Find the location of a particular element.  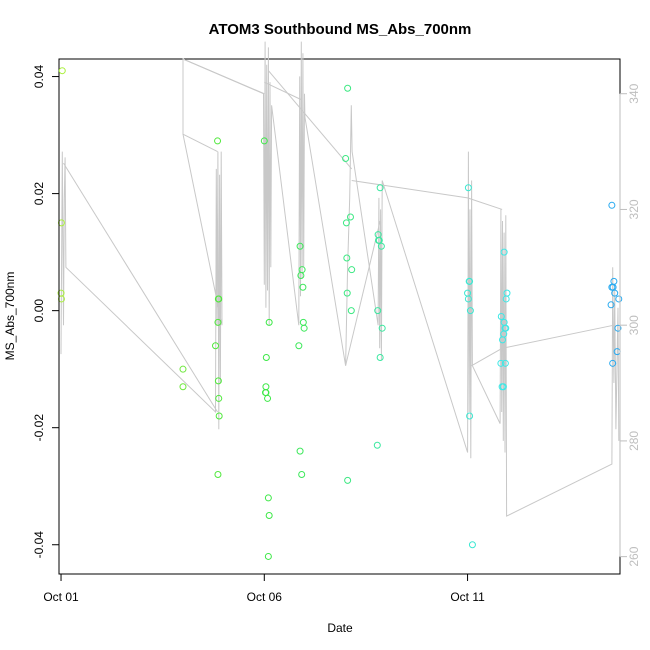

x-axis: Oct 01 Oct 06 Oct 11 is located at coordinates (264, 588).